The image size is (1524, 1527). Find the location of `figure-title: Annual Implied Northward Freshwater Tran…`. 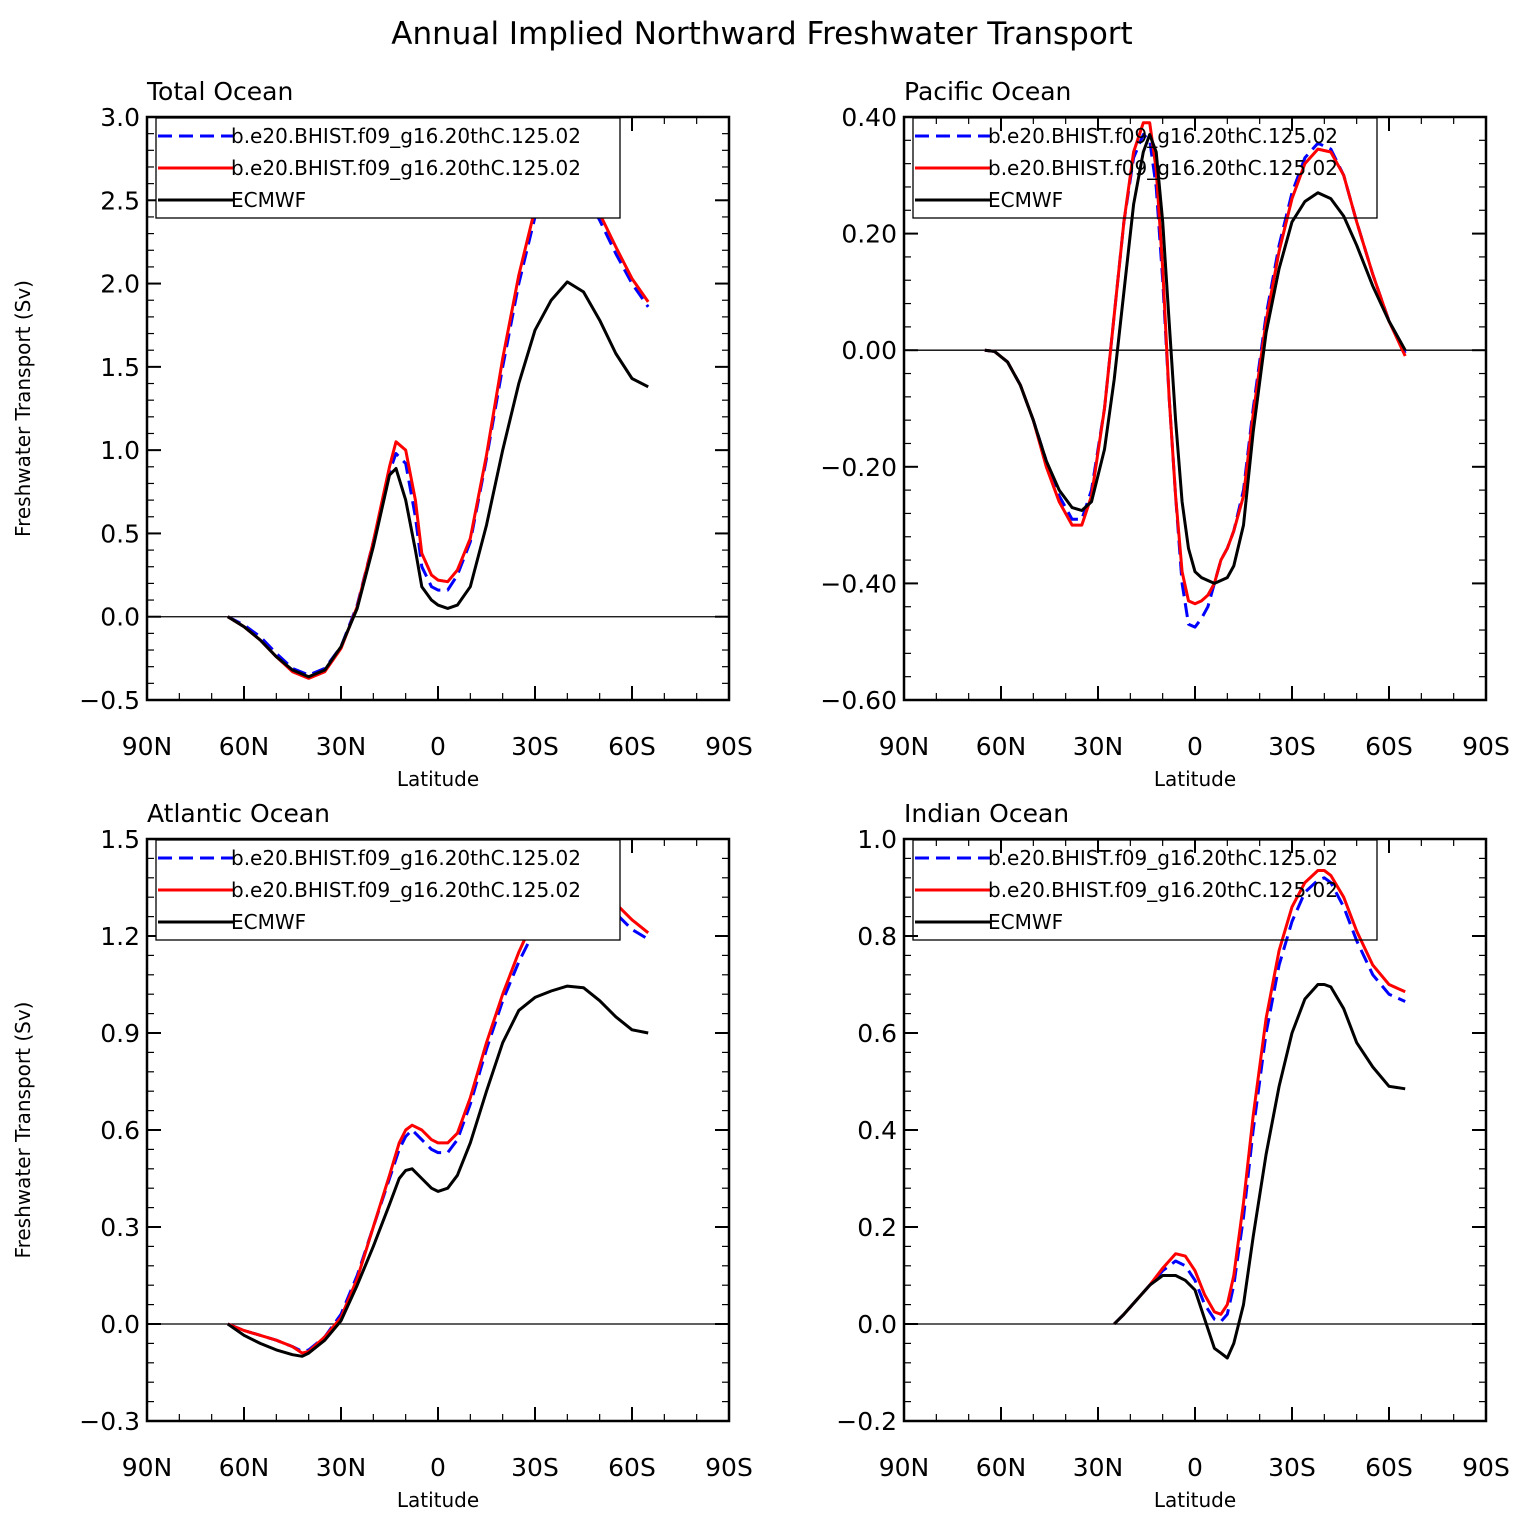

figure-title: Annual Implied Northward Freshwater Tran… is located at coordinates (761, 34).